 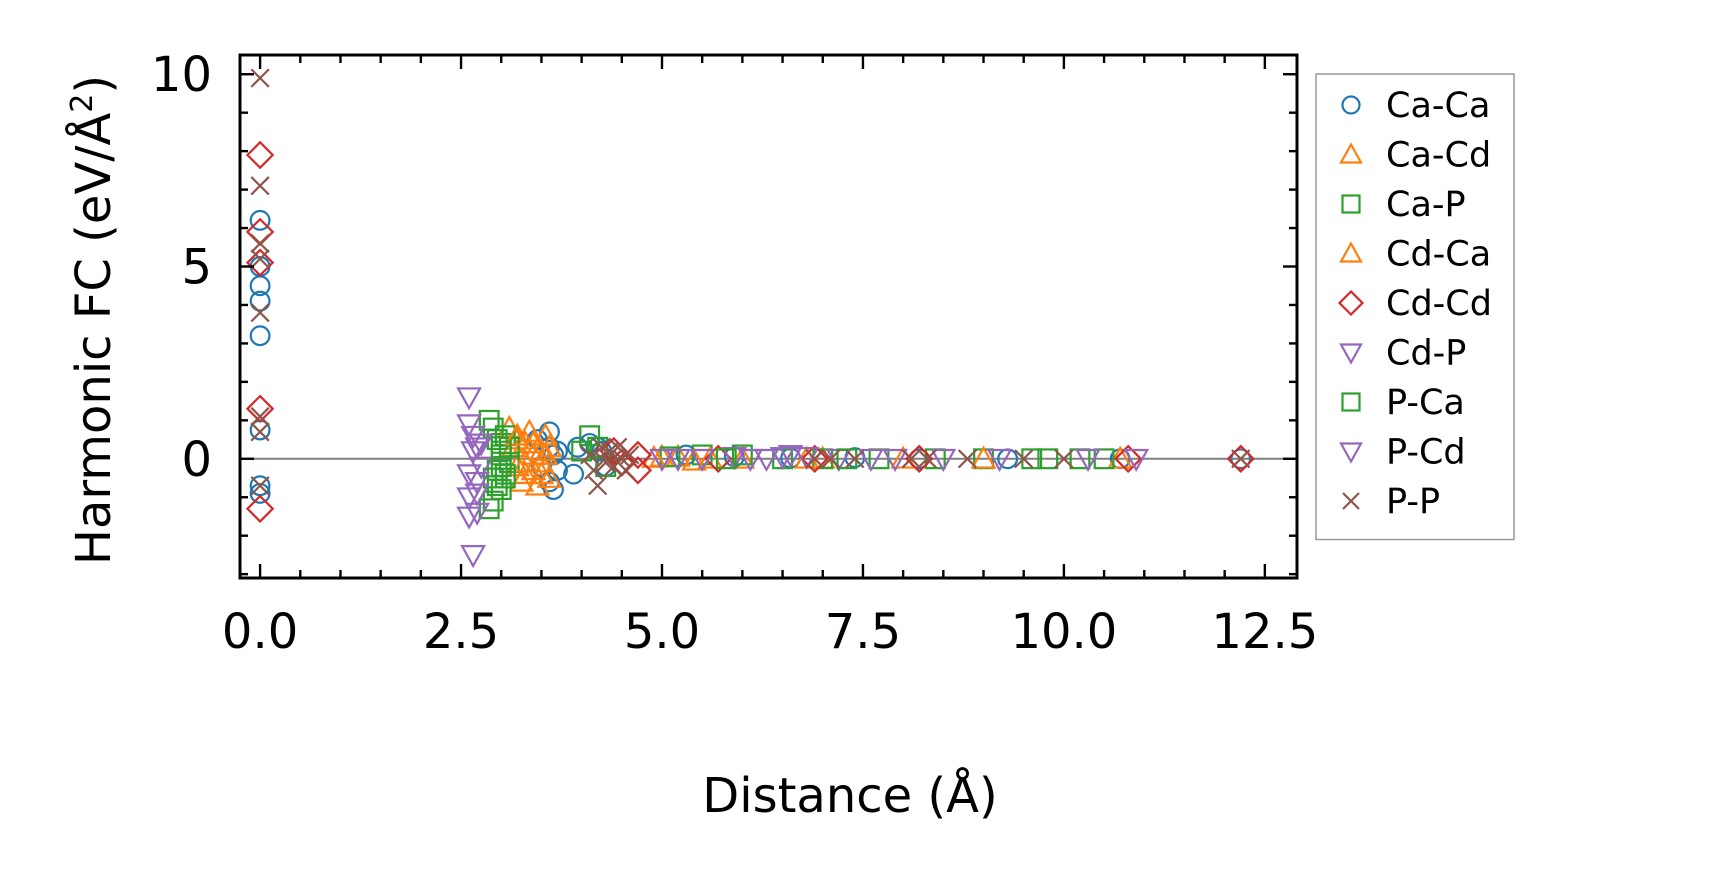 I want to click on x-tick-label: 2.5, so click(x=461, y=632).